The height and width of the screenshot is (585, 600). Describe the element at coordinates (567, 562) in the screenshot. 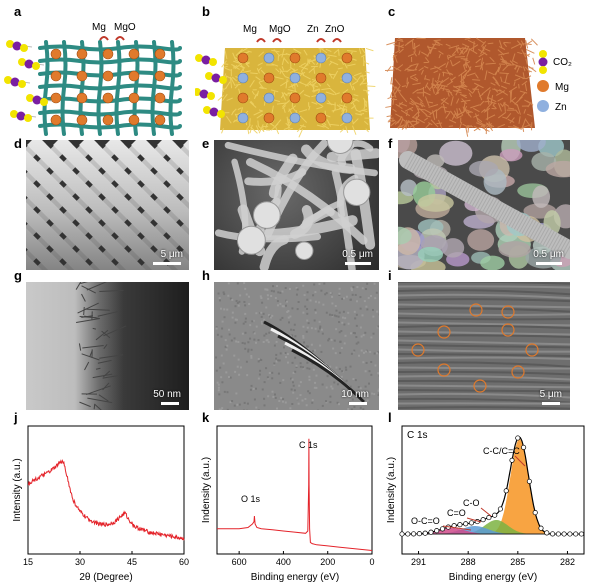

I see `tick-label: 282` at that location.